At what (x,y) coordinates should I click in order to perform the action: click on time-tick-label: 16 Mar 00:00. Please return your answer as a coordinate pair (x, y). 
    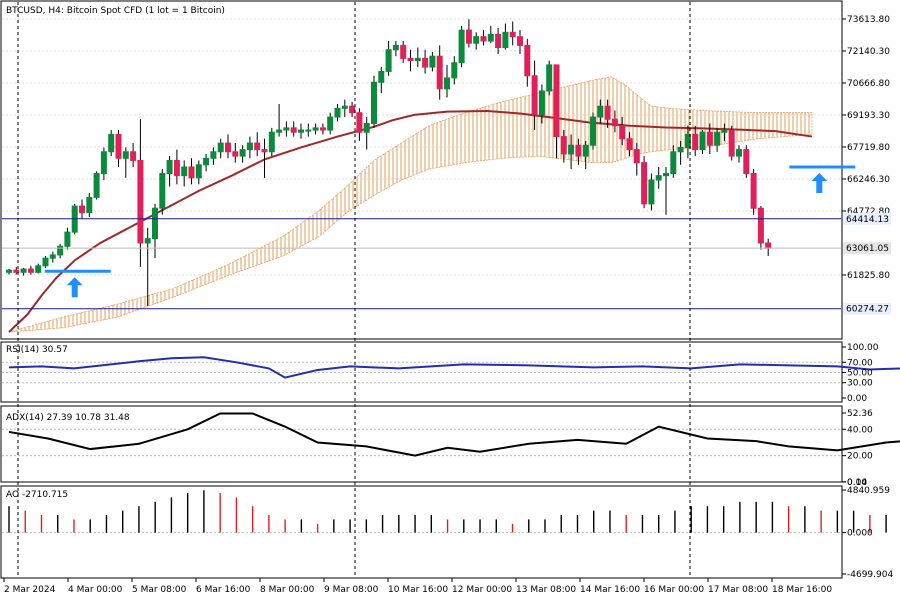
    Looking at the image, I should click on (674, 590).